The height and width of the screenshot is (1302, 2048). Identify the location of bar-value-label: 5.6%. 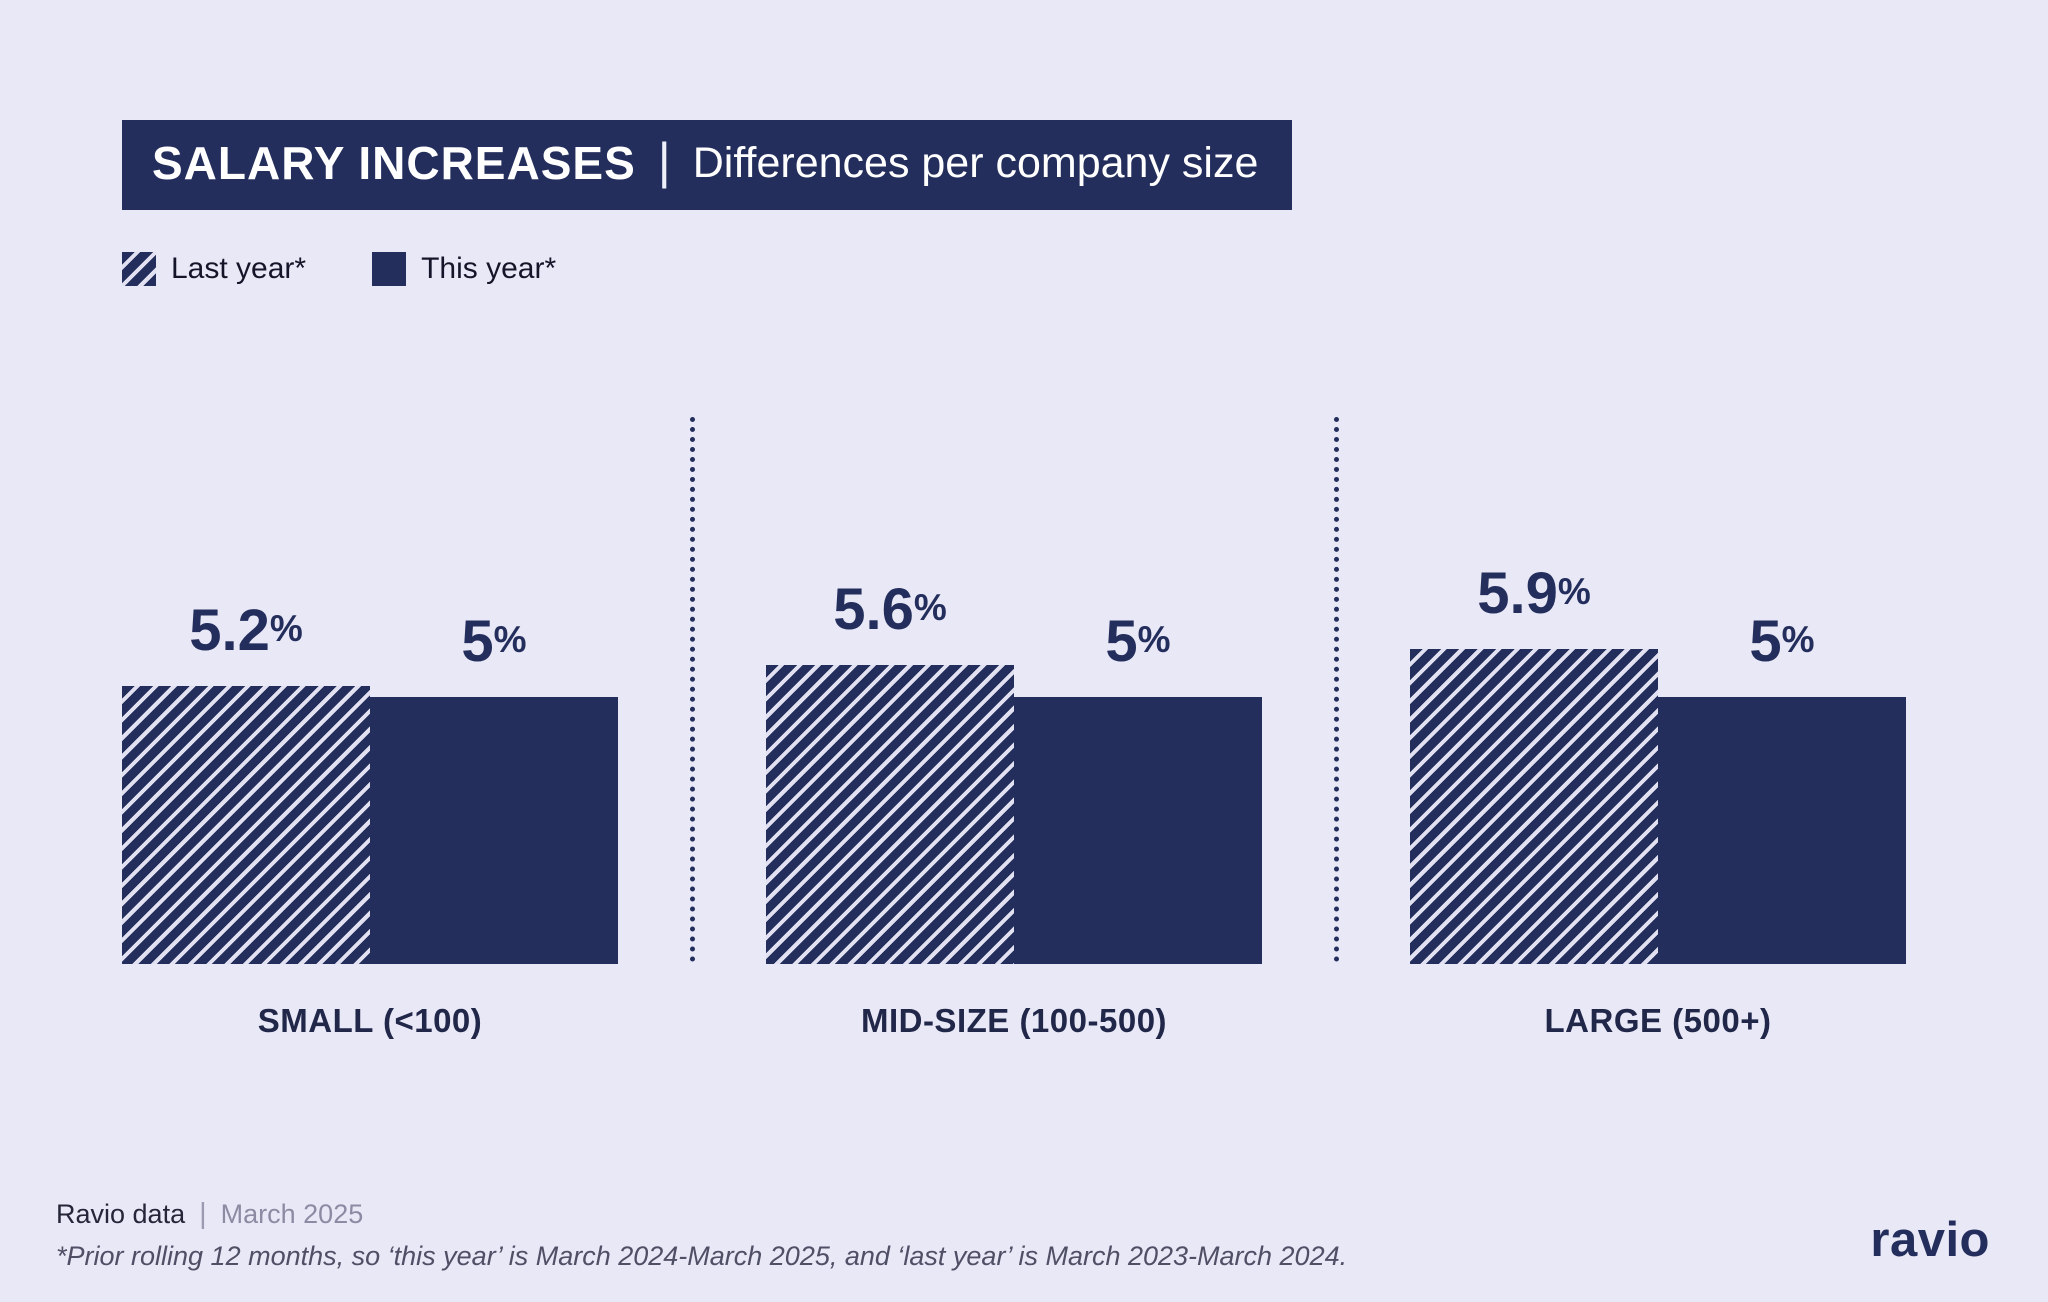
(890, 609).